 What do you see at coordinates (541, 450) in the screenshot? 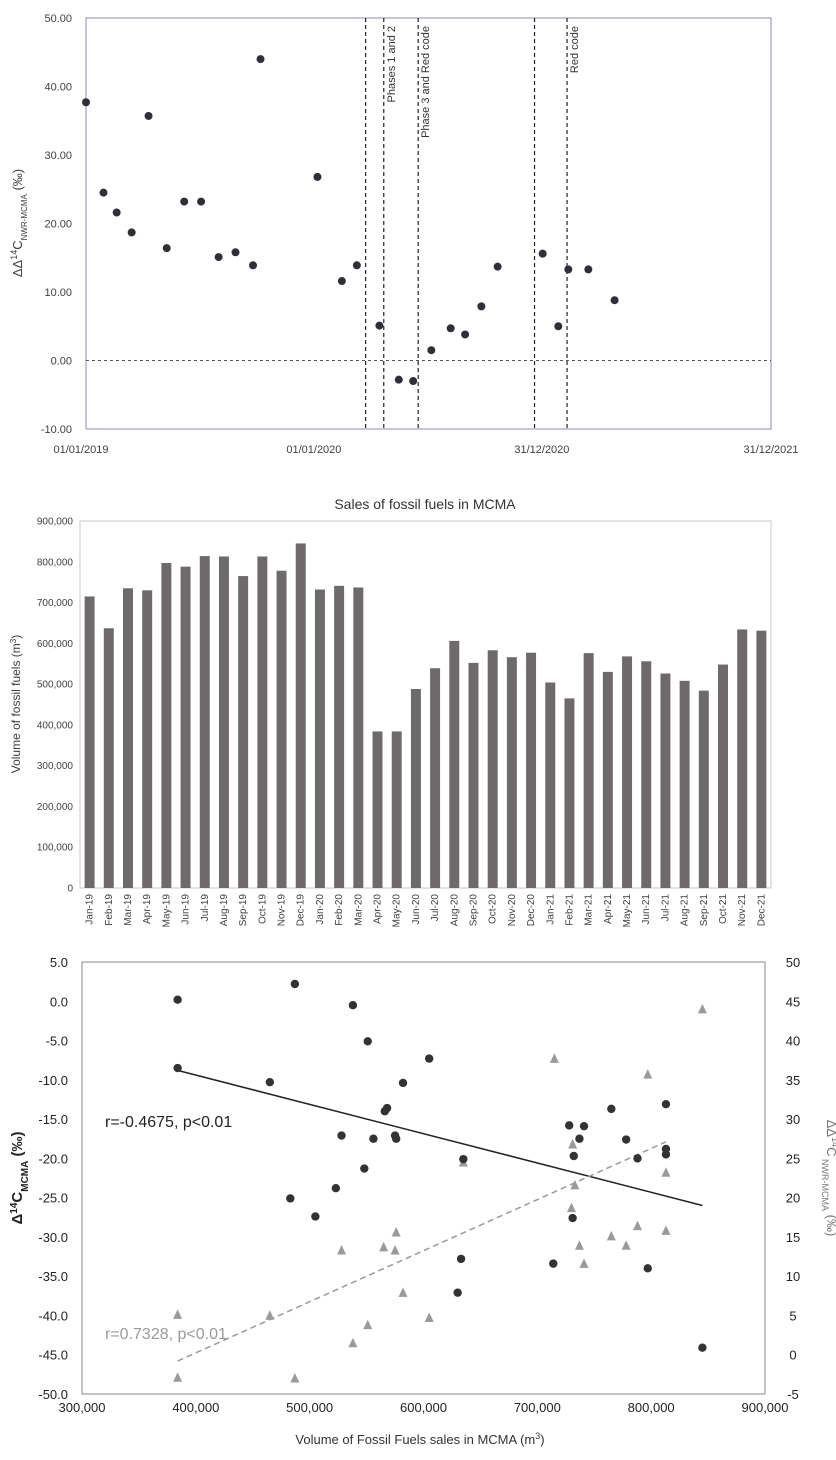
I see `x-tick-label: 31/12/2020` at bounding box center [541, 450].